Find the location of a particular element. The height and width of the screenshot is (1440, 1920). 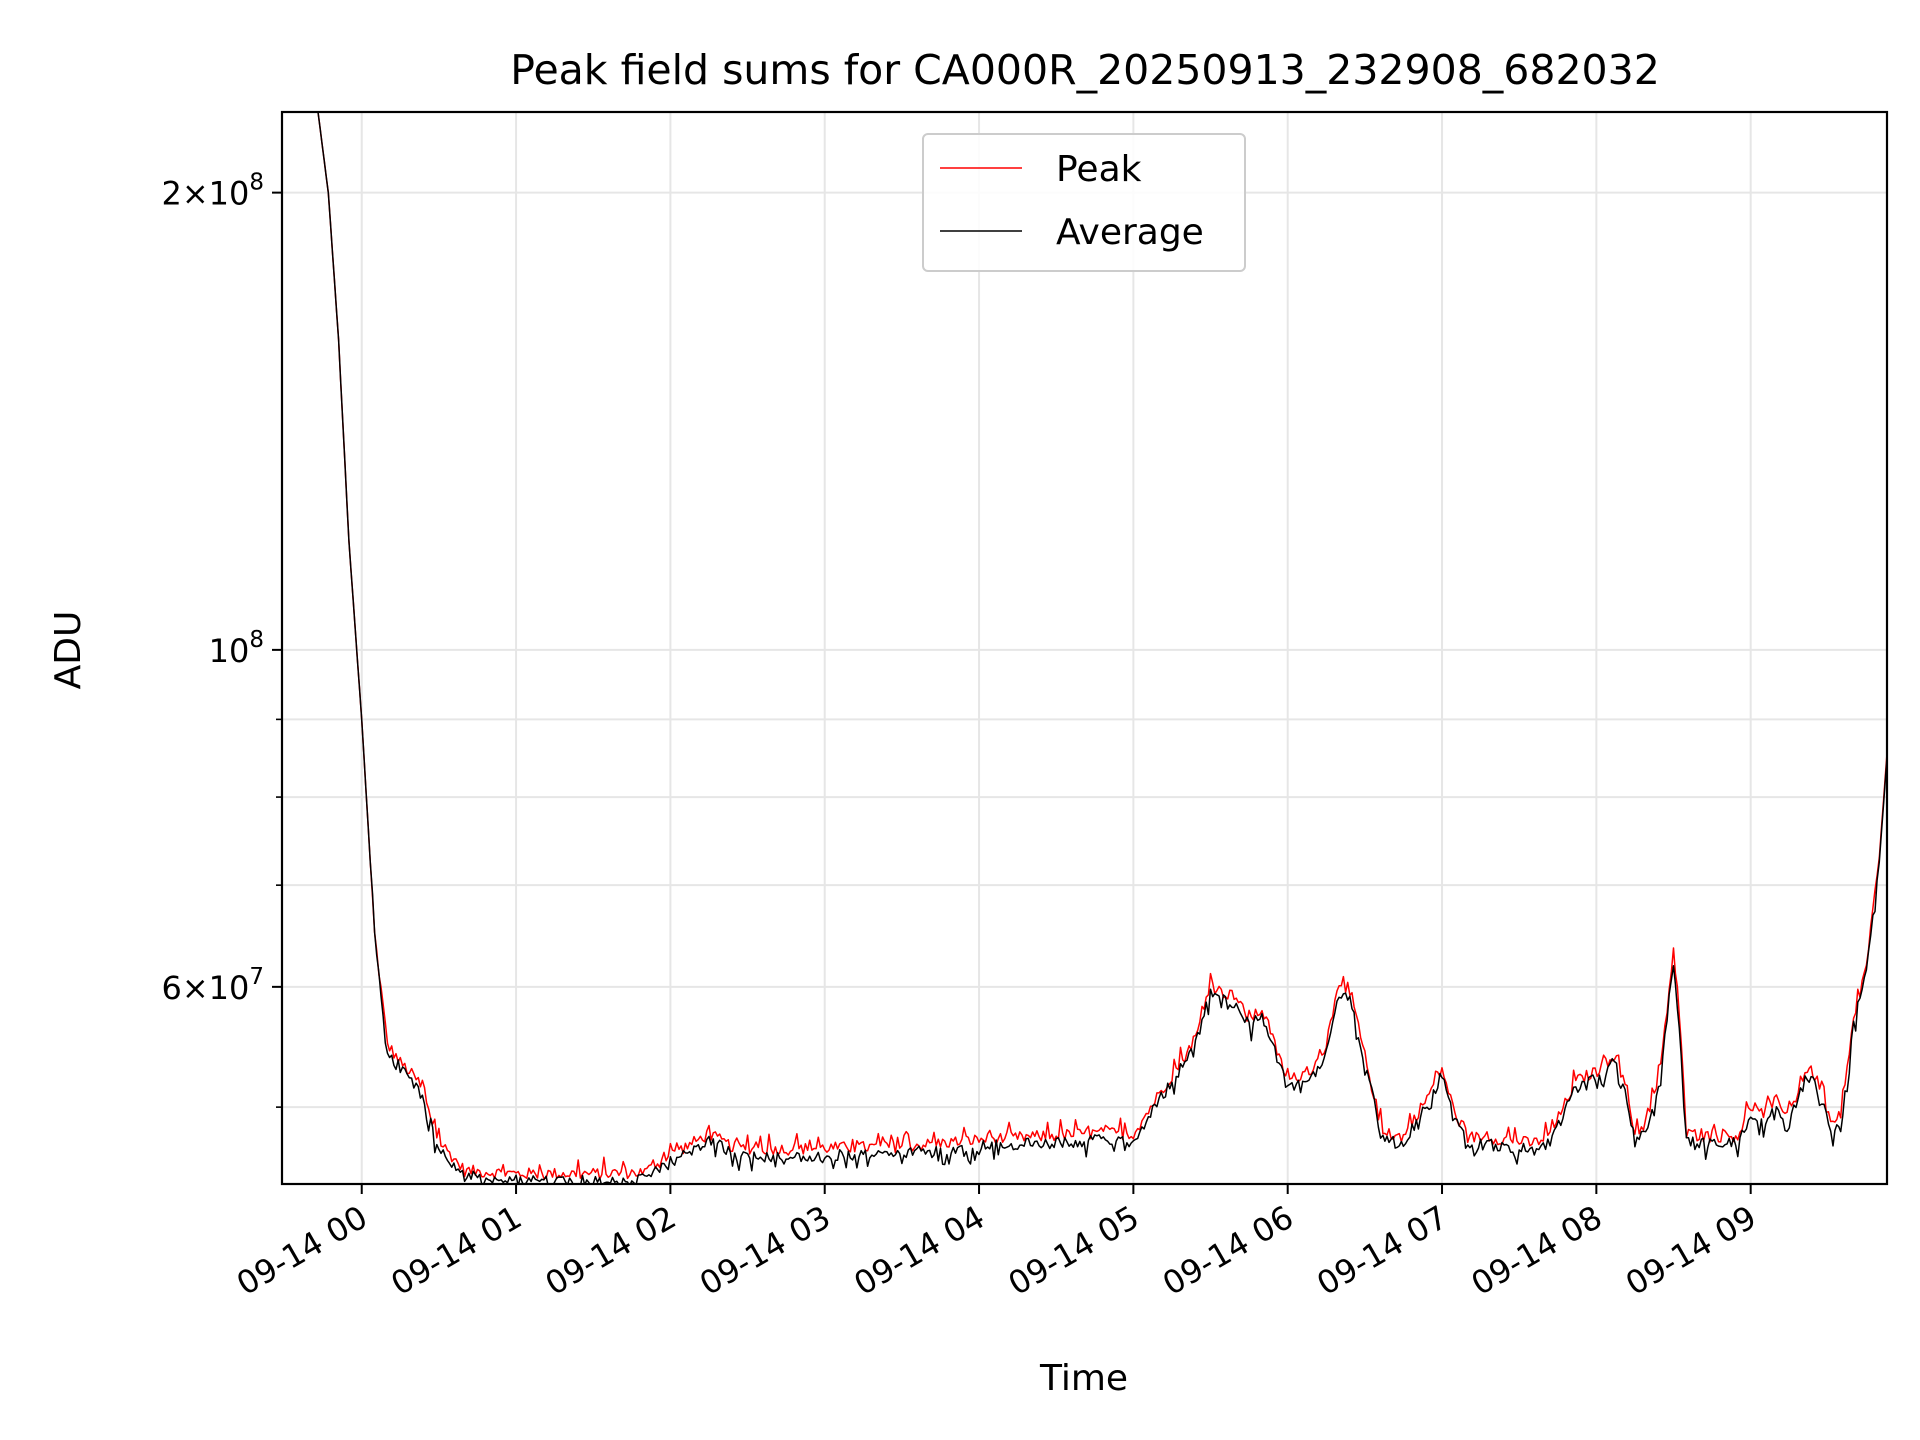

legend-label-average: Average is located at coordinates (1130, 232).